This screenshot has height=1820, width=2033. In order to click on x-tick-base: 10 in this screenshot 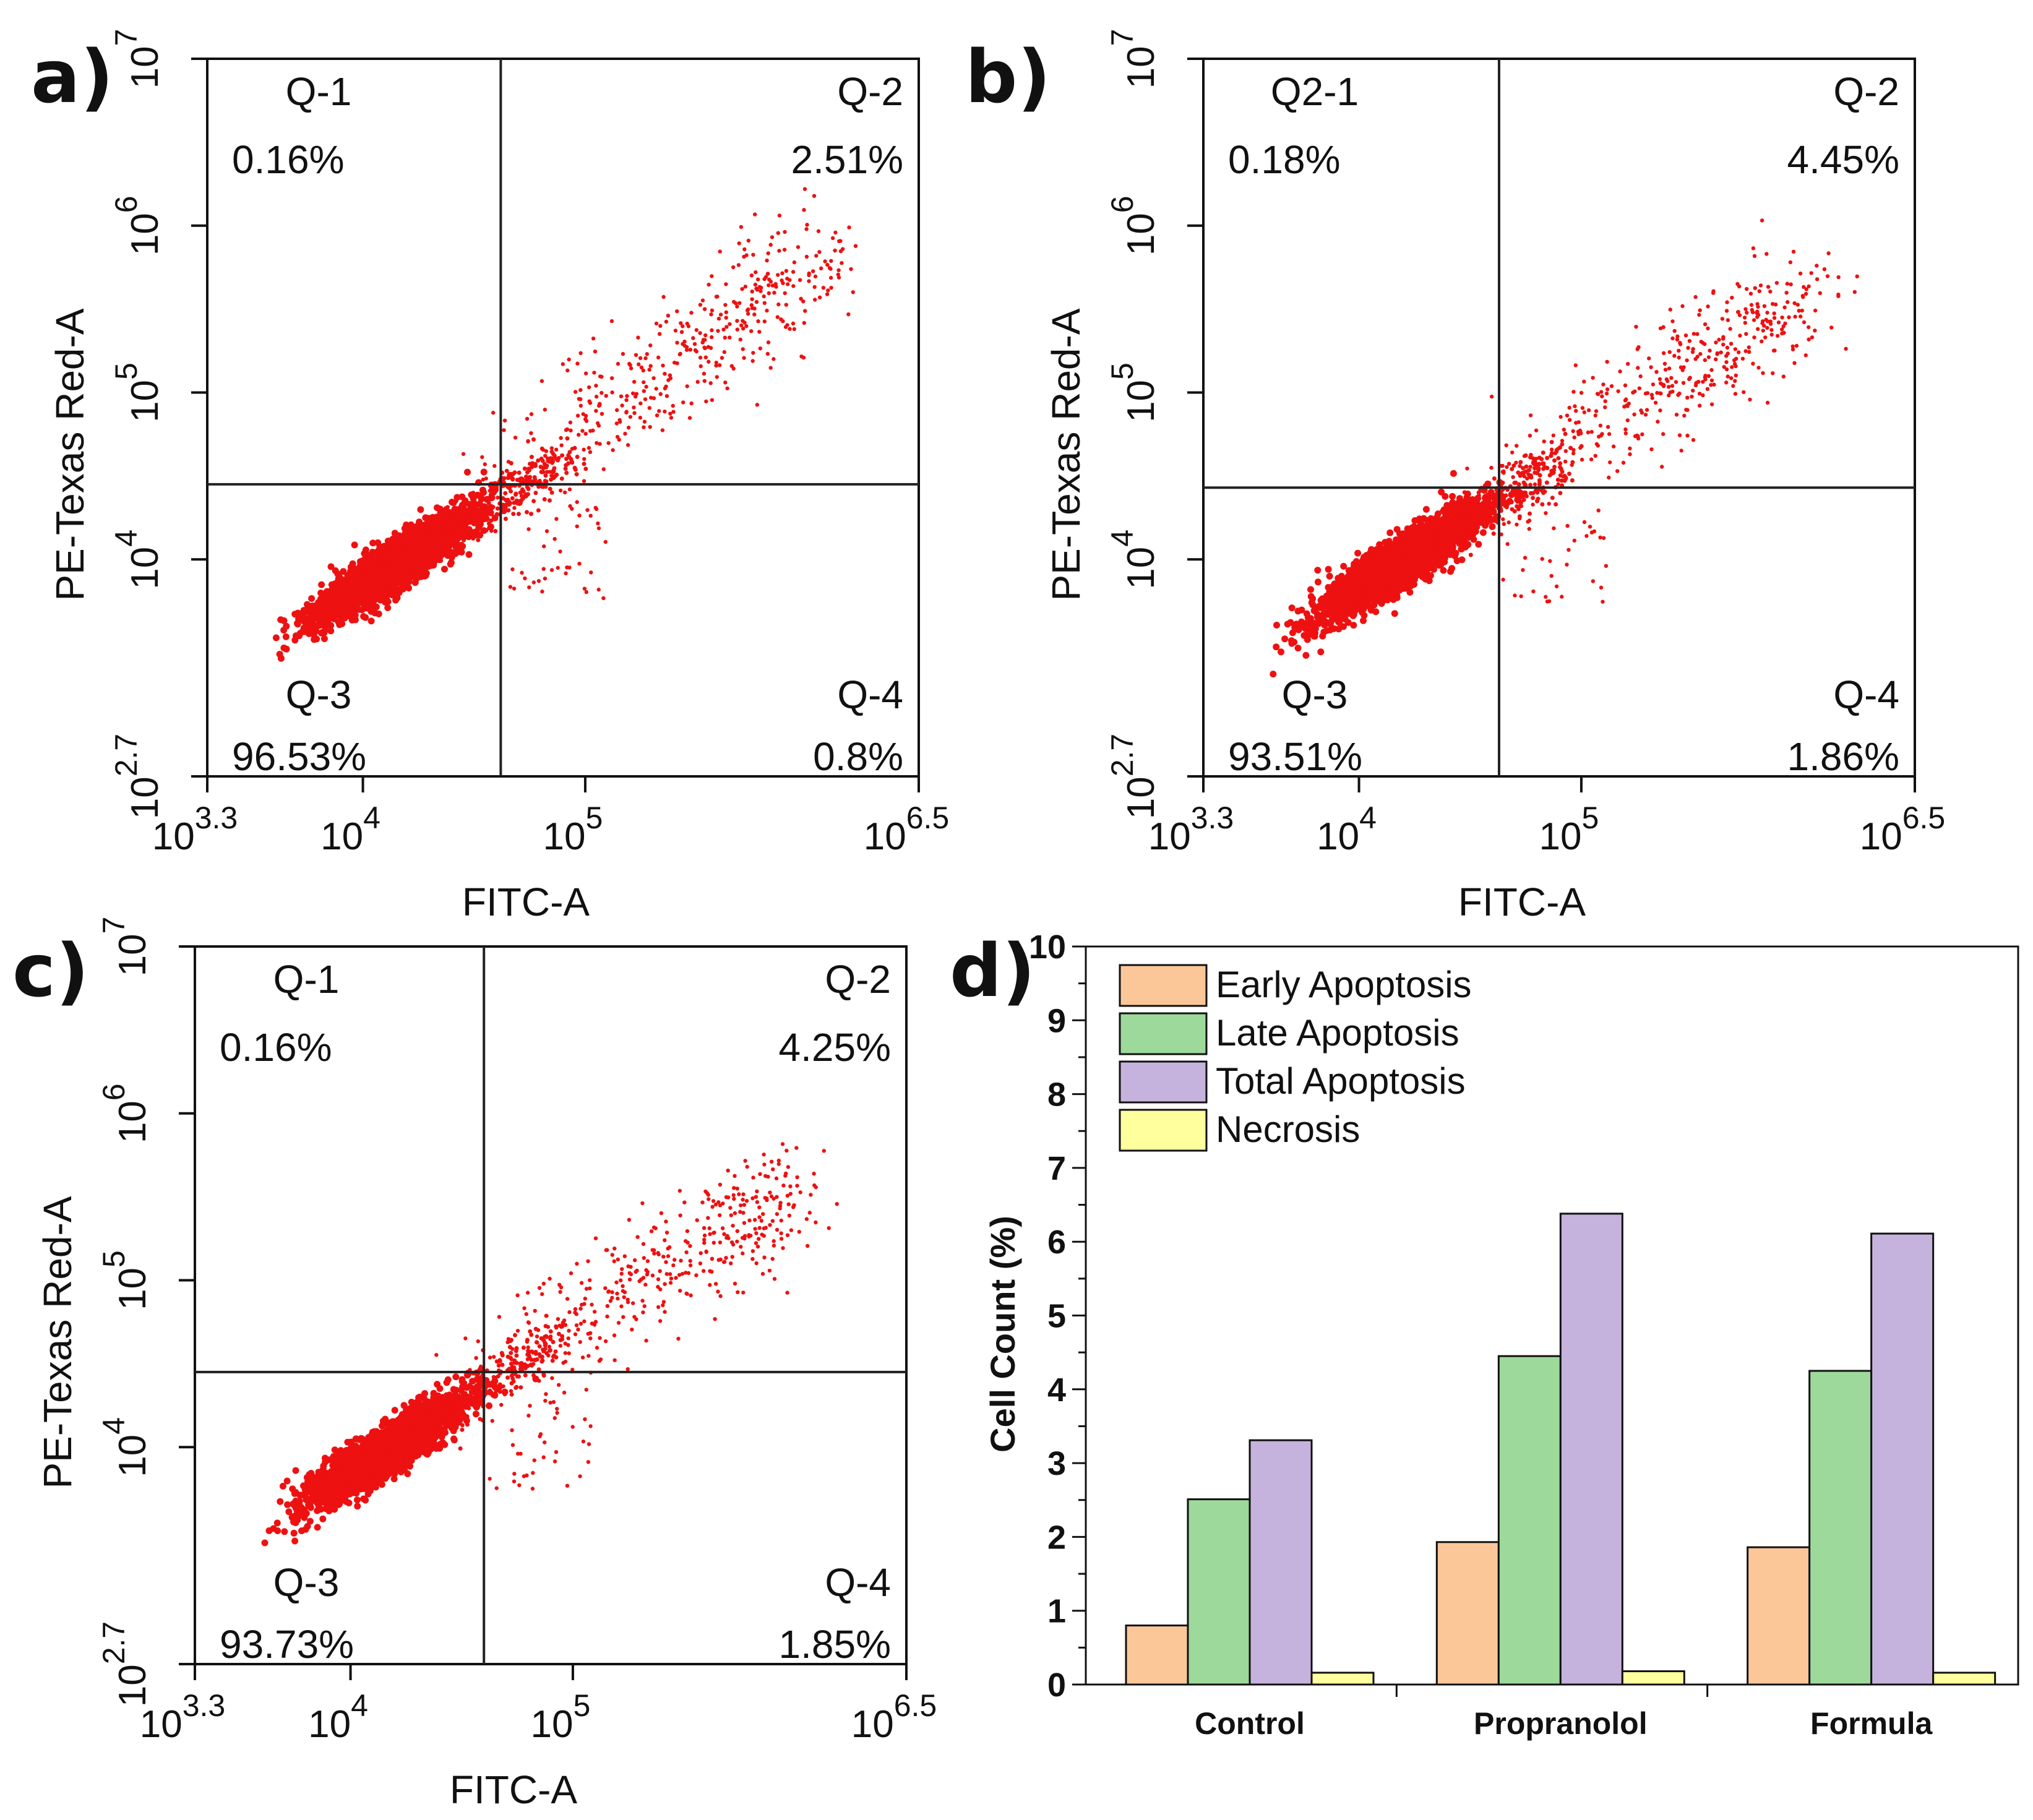, I will do `click(173, 836)`.